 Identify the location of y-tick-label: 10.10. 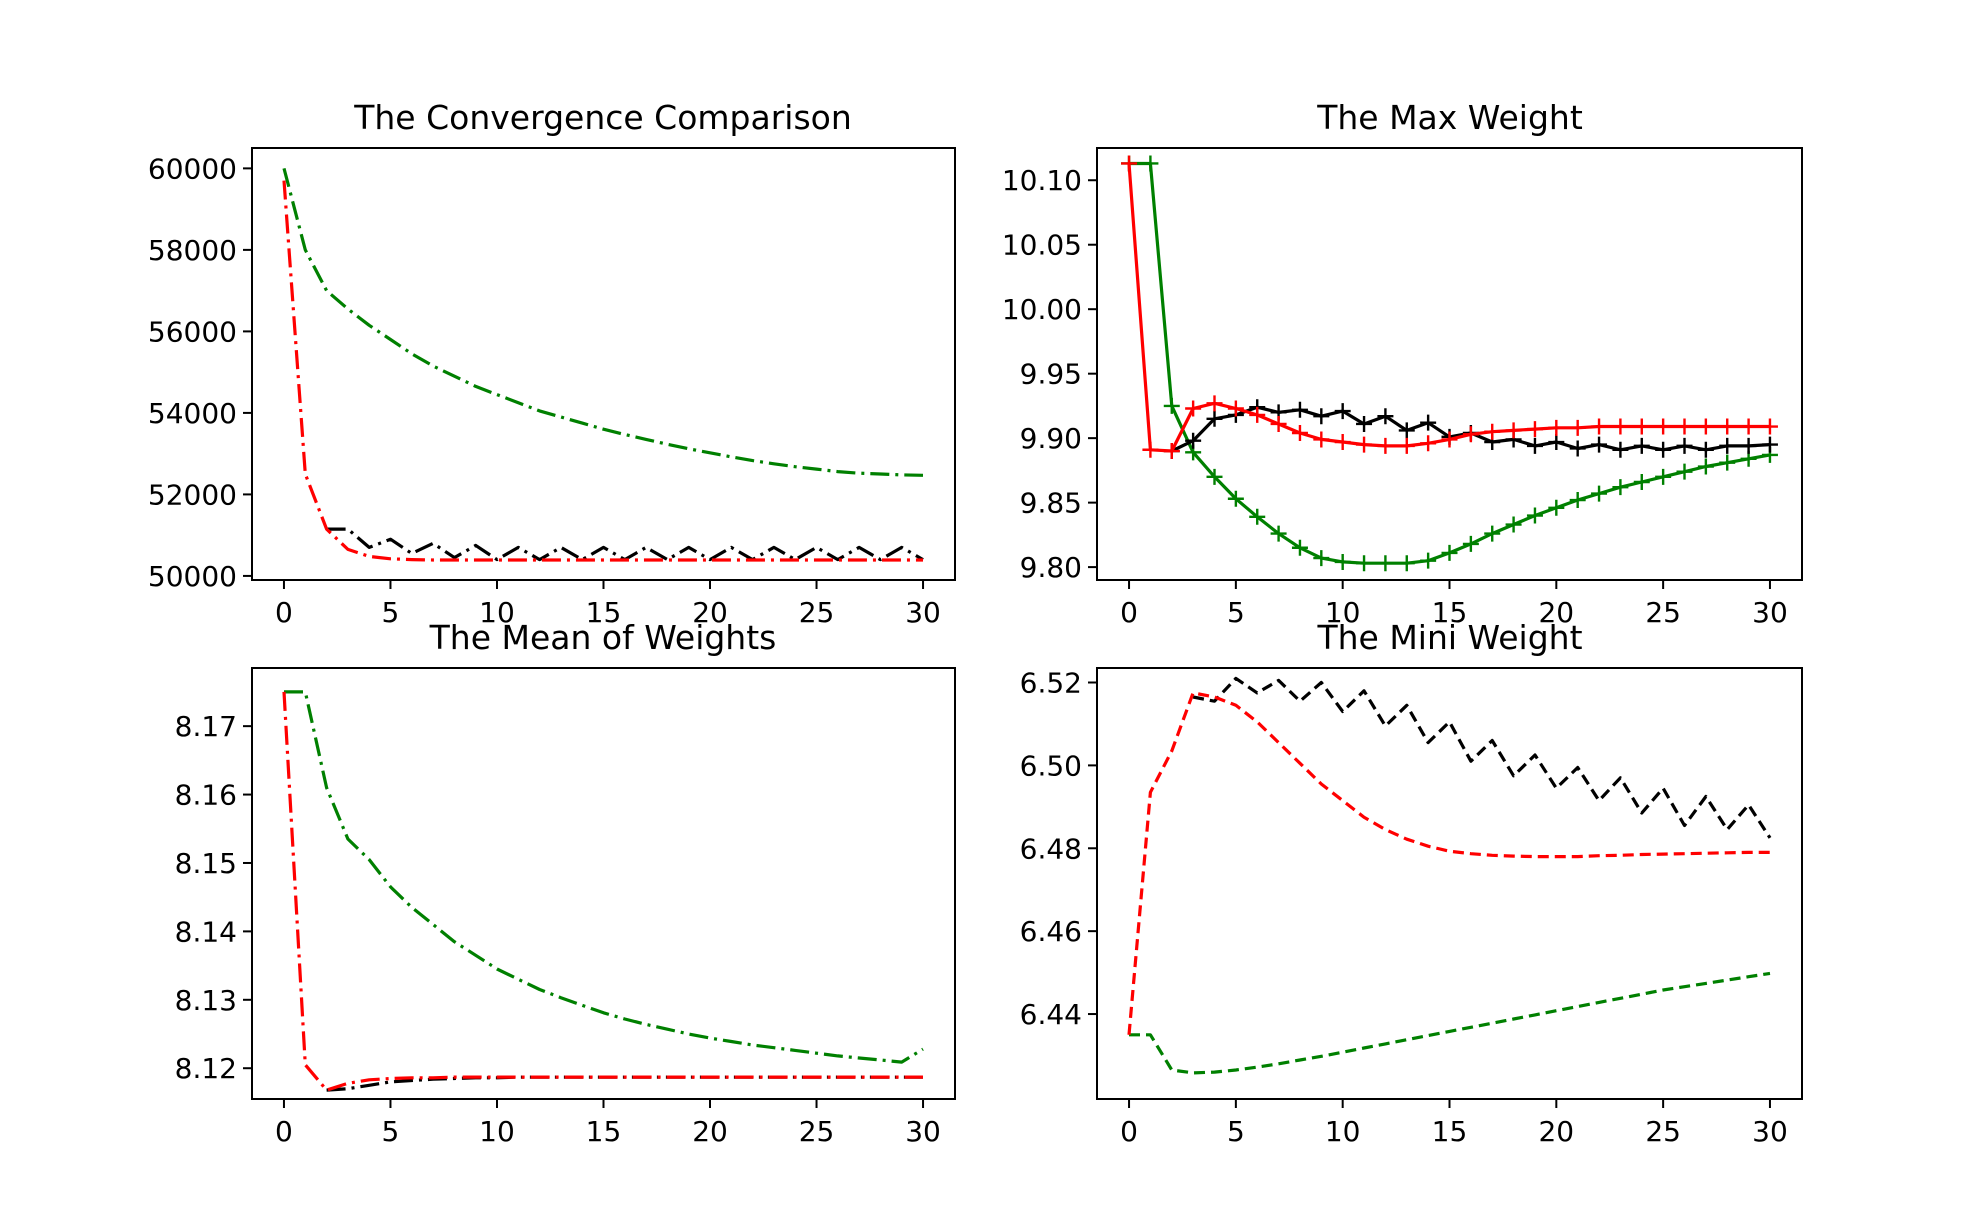
(1042, 180).